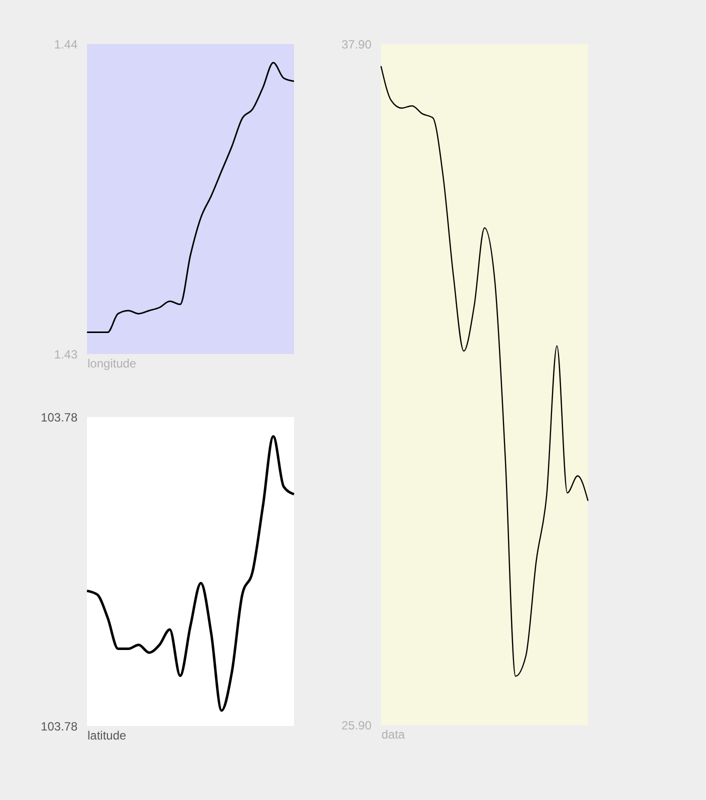 The width and height of the screenshot is (706, 800). Describe the element at coordinates (66, 355) in the screenshot. I see `y-tick-label: 1.43` at that location.